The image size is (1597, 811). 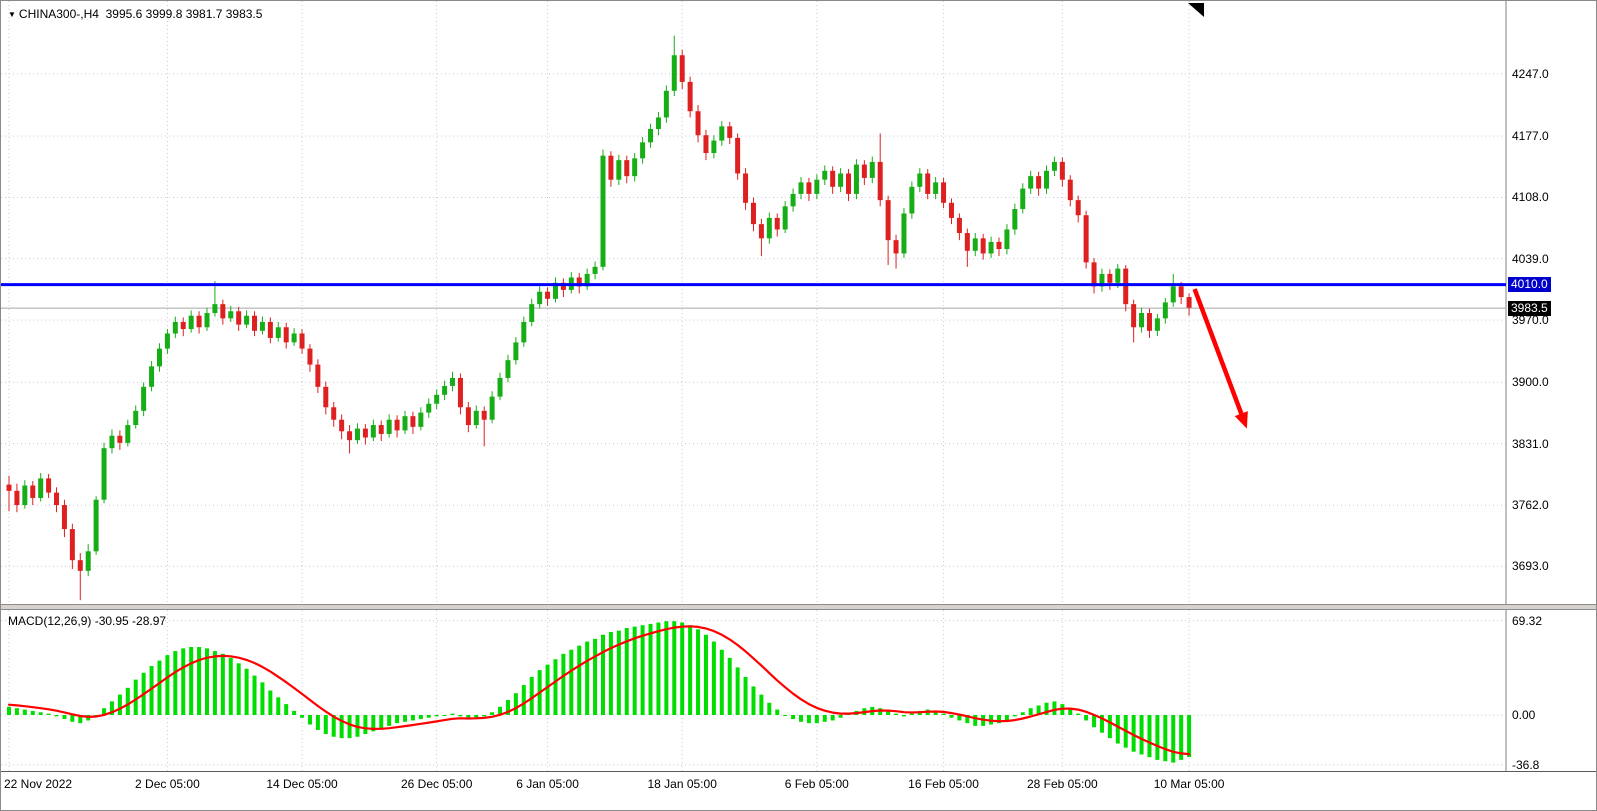 What do you see at coordinates (1524, 715) in the screenshot?
I see `macd-axis-label: 0.00` at bounding box center [1524, 715].